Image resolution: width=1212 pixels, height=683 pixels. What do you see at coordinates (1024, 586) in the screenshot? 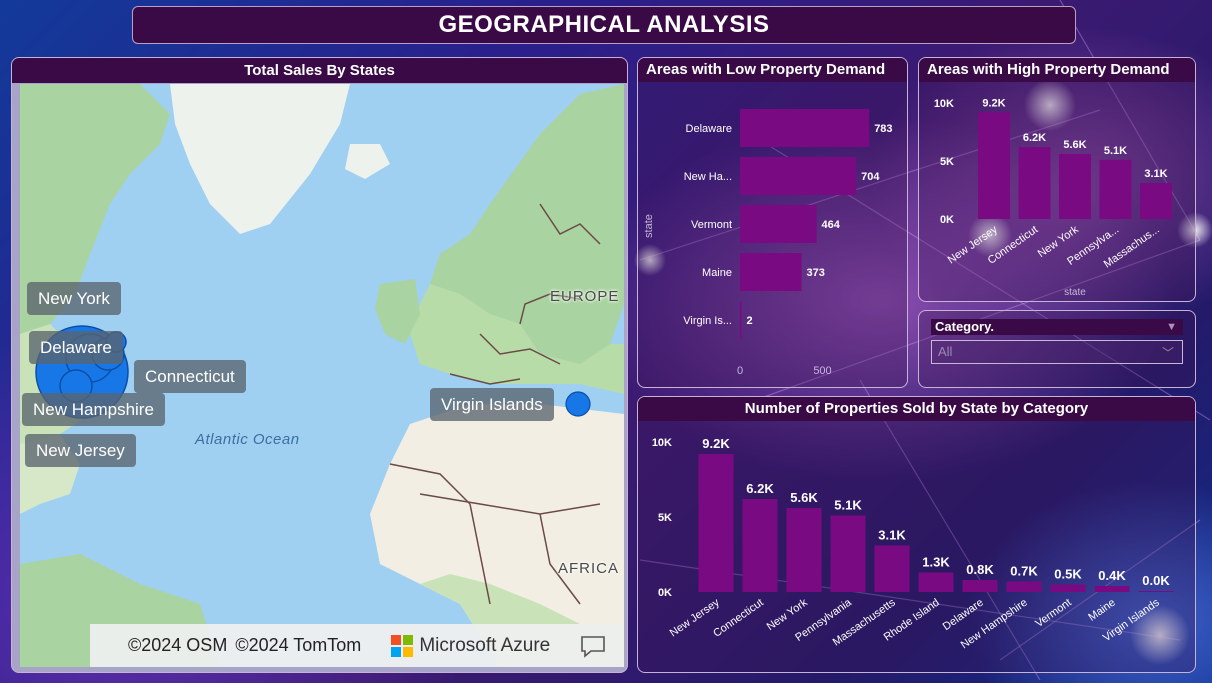
I see `bar-new-hampshire` at bounding box center [1024, 586].